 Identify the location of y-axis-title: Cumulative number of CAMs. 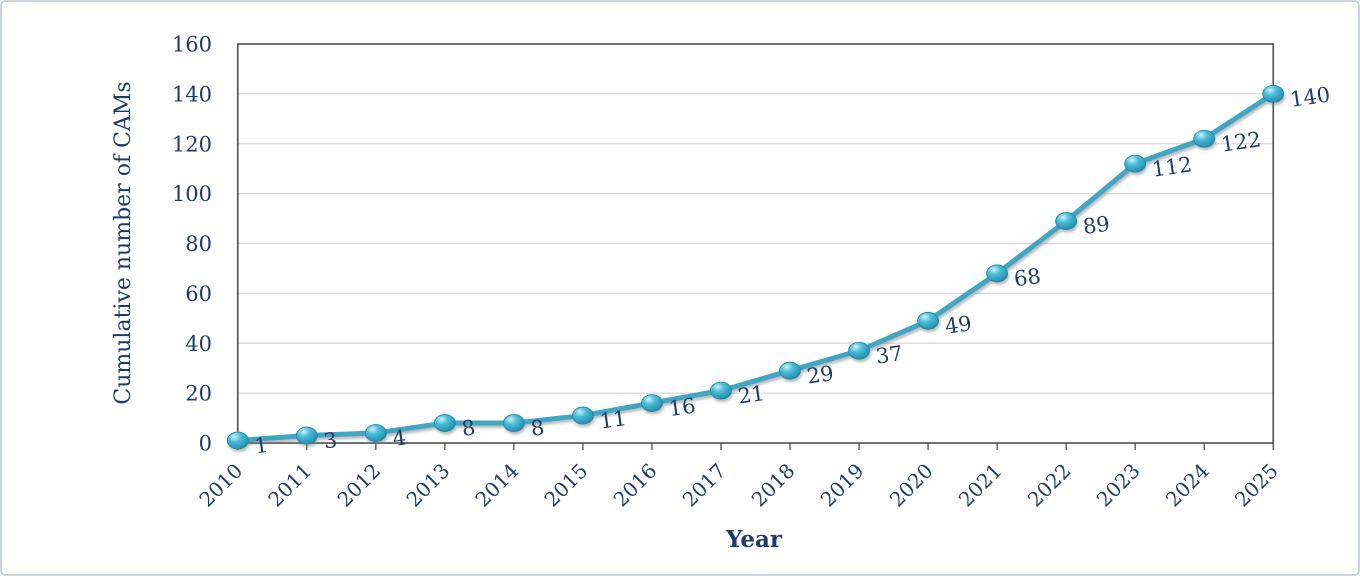
(123, 242).